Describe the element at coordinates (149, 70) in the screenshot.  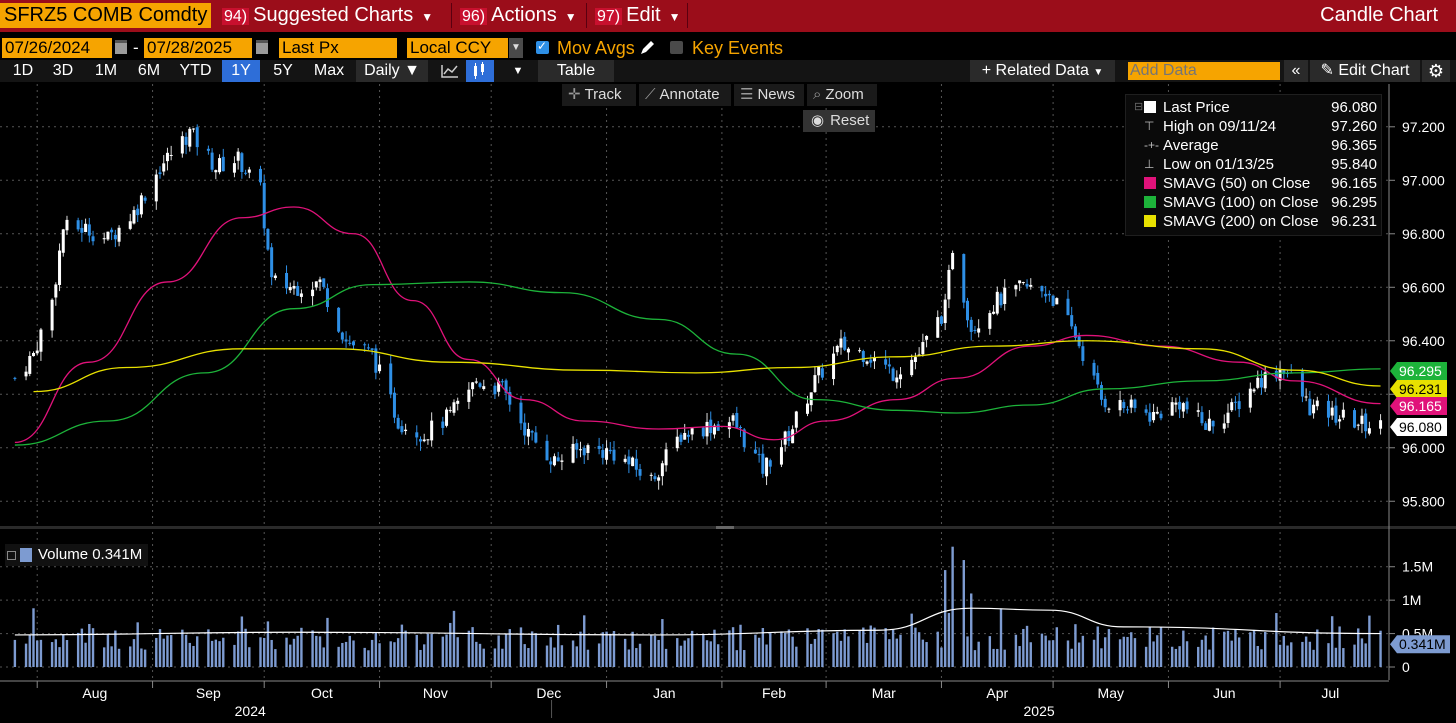
I see `range-6m-button: 6M` at that location.